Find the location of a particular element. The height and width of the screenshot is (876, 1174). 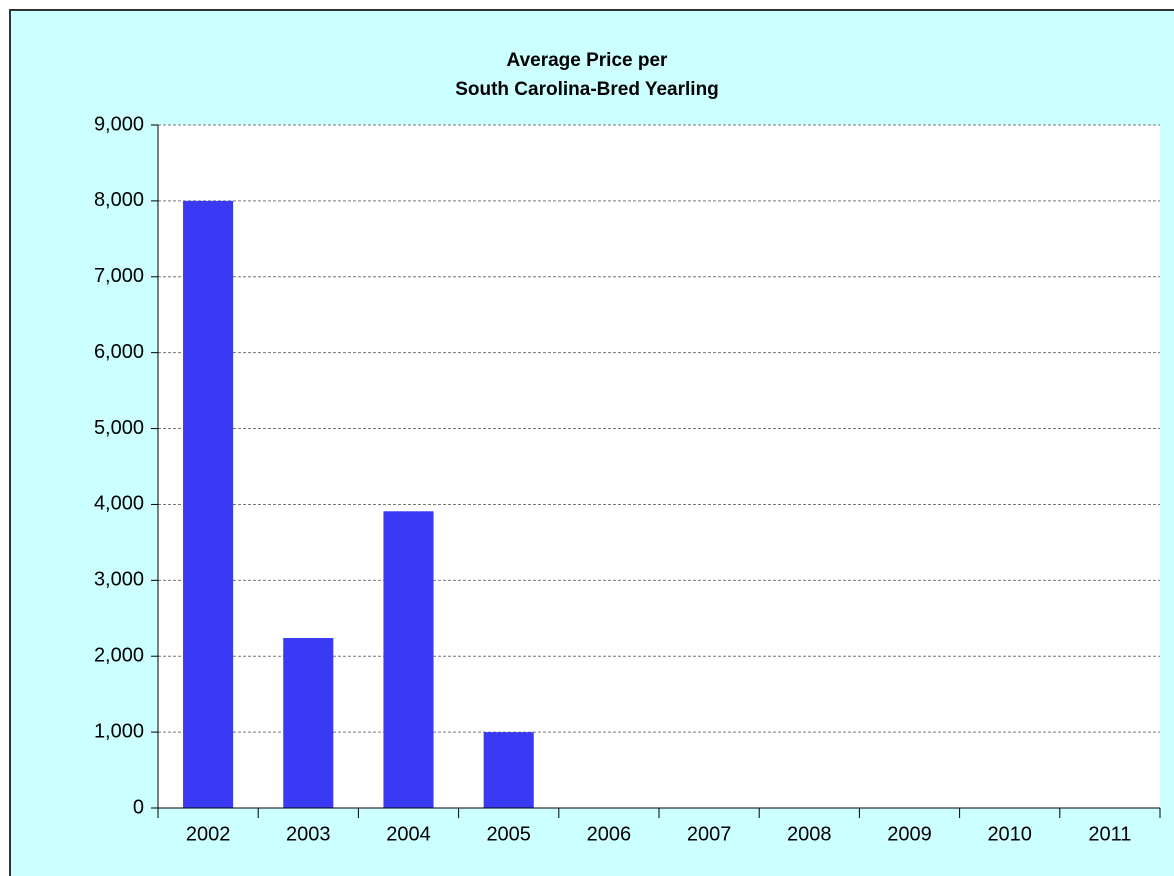

x-tick-label: 2006 is located at coordinates (609, 834).